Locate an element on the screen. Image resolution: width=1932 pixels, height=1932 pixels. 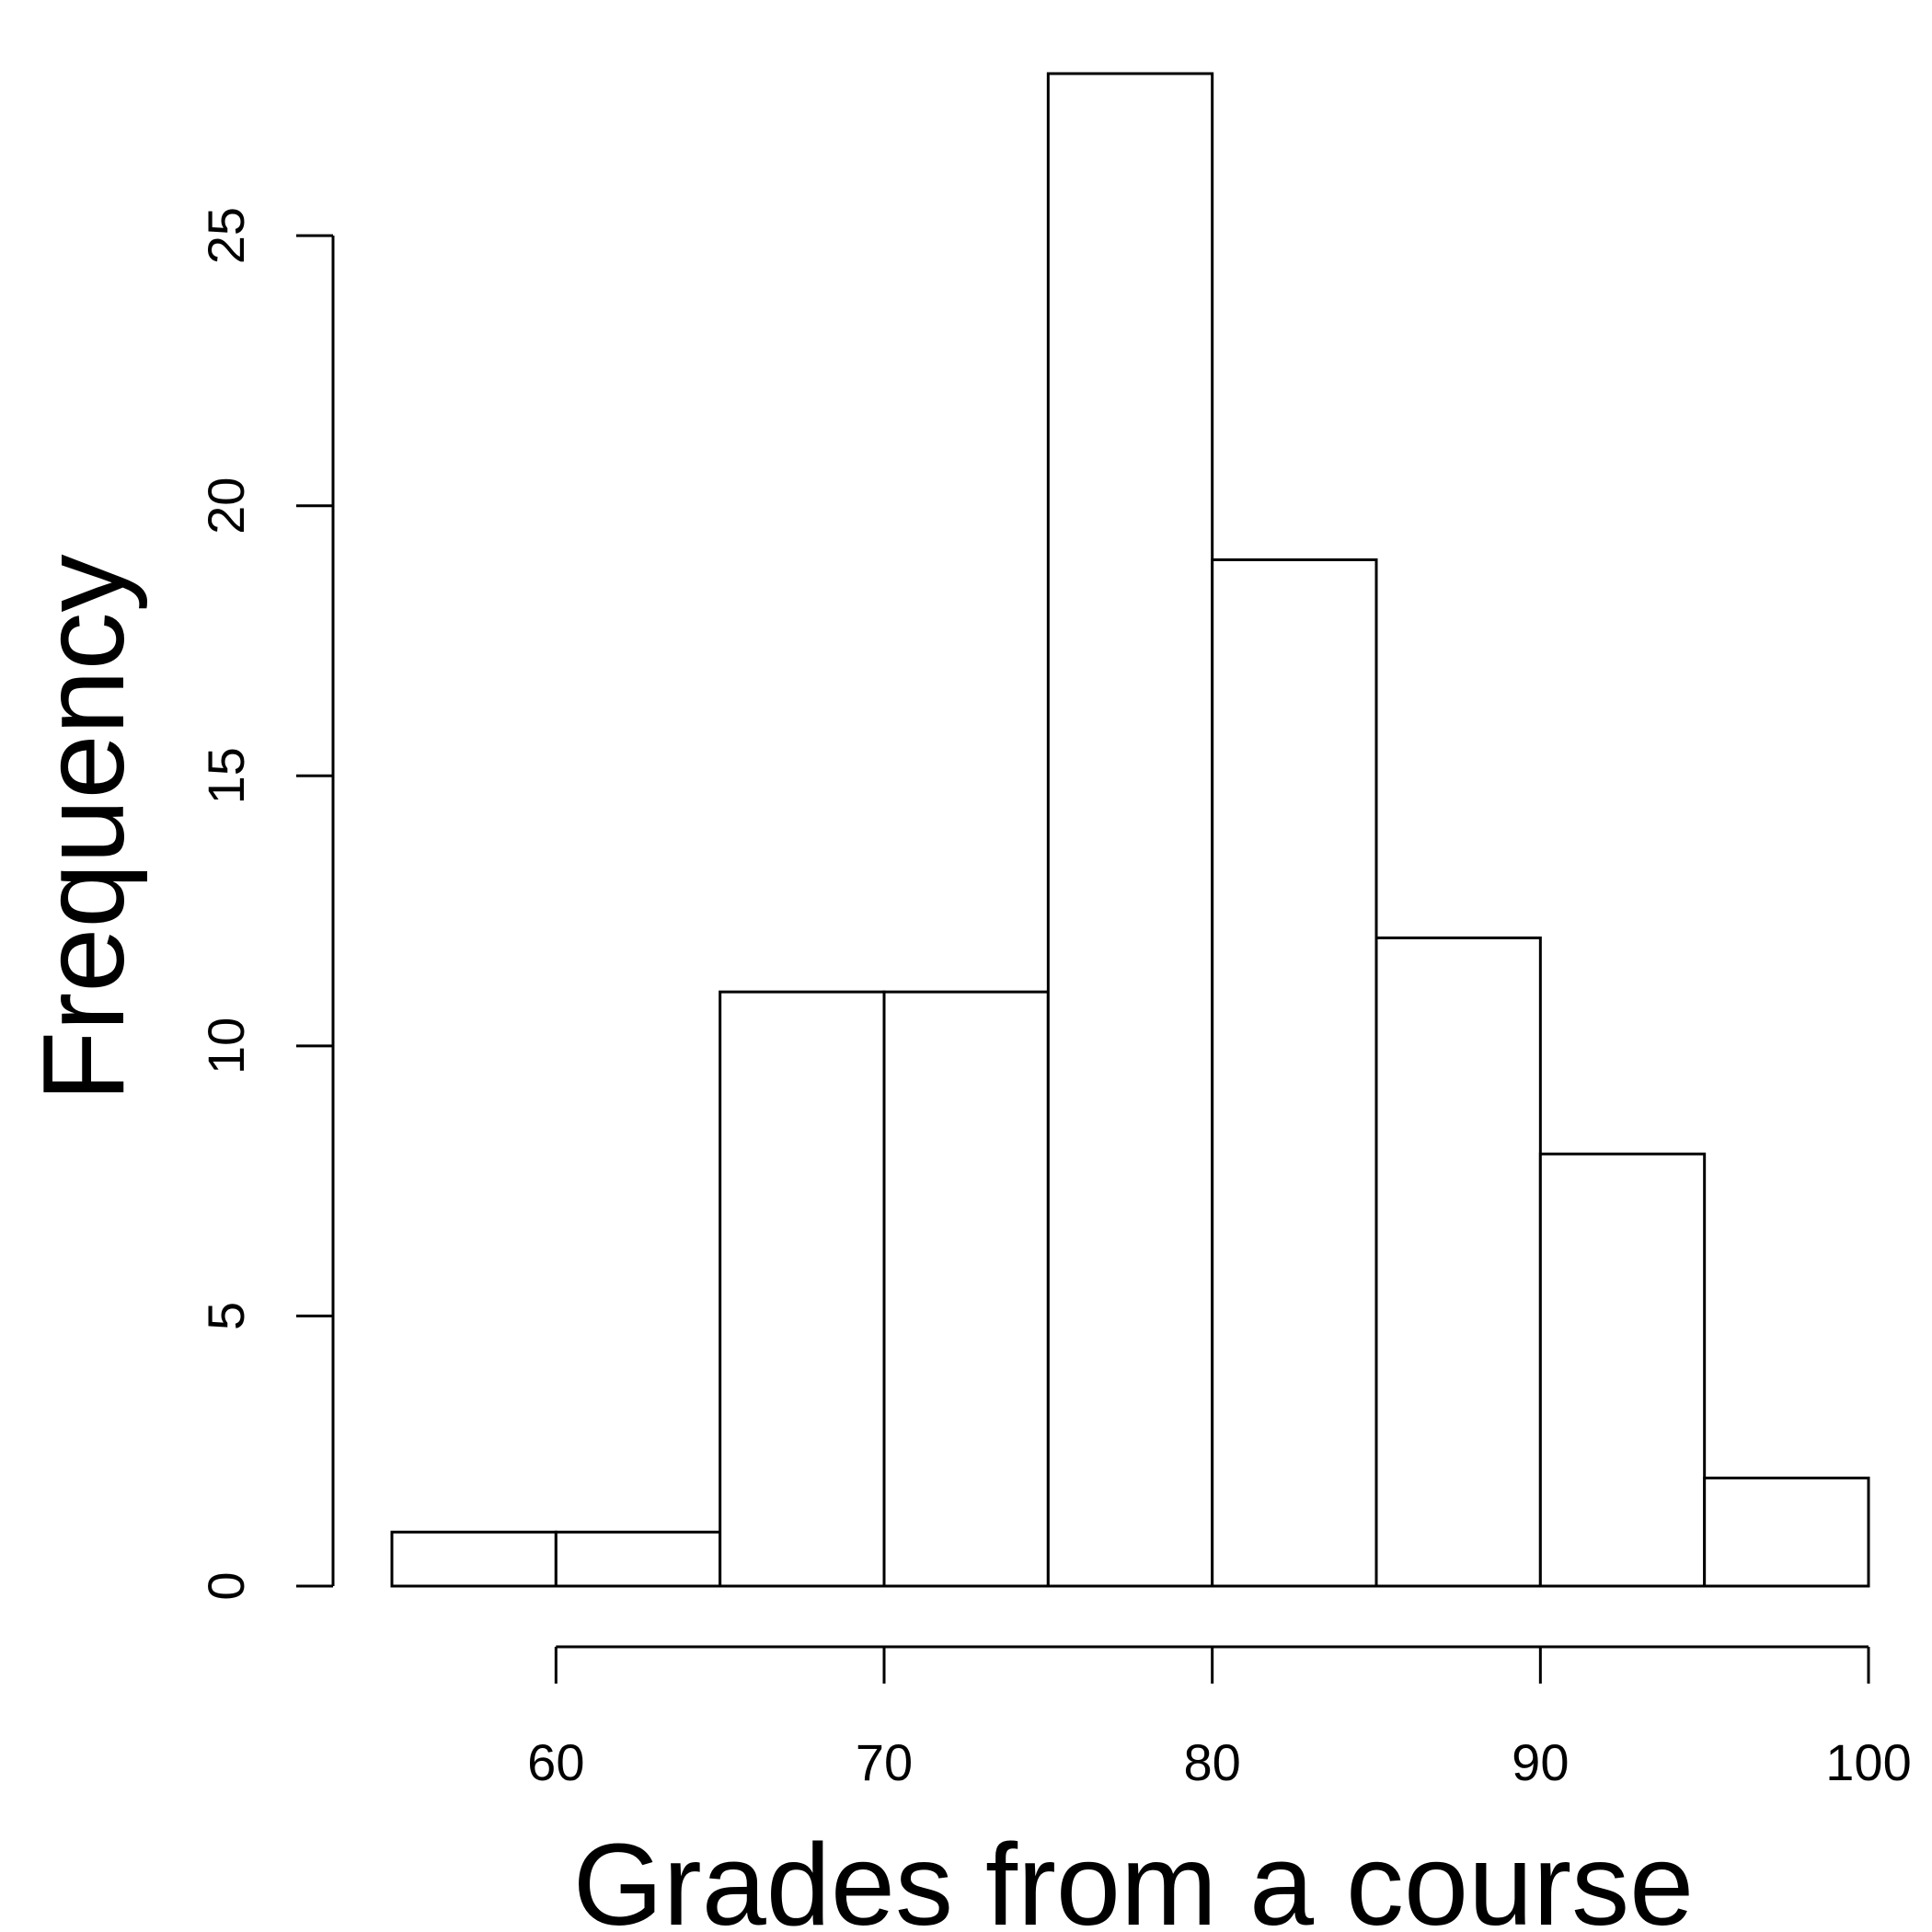
y-tick-label: 5 is located at coordinates (226, 1316).